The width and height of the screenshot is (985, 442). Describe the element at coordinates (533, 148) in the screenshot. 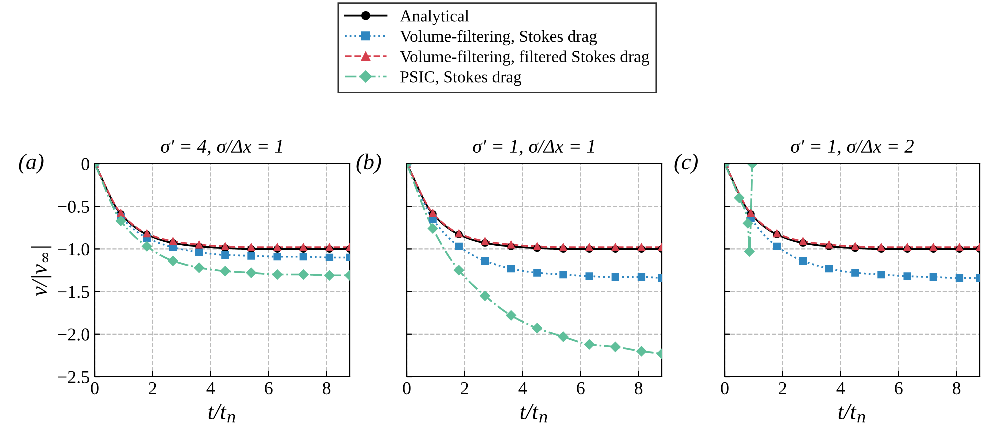

I see `chart-title: σ′ = 1, σ/Δx = 1` at that location.